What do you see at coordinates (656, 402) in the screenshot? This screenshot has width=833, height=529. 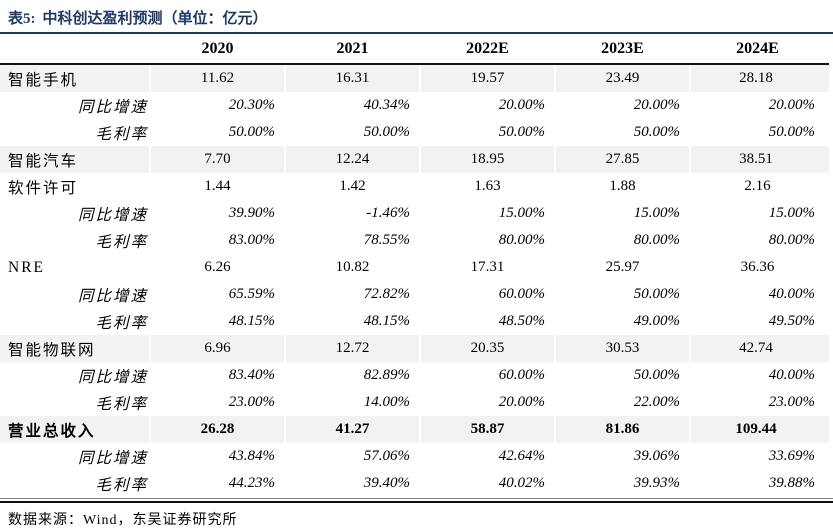 I see `cell-value: 22.00%` at bounding box center [656, 402].